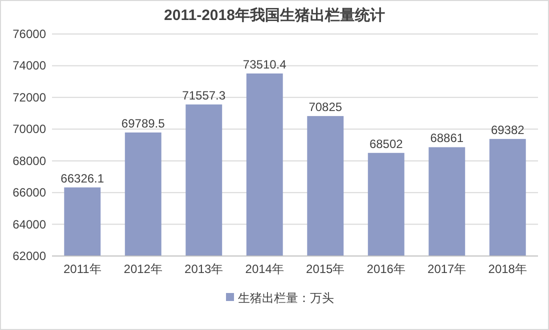  Describe the element at coordinates (507, 129) in the screenshot. I see `data-label: 69382` at that location.